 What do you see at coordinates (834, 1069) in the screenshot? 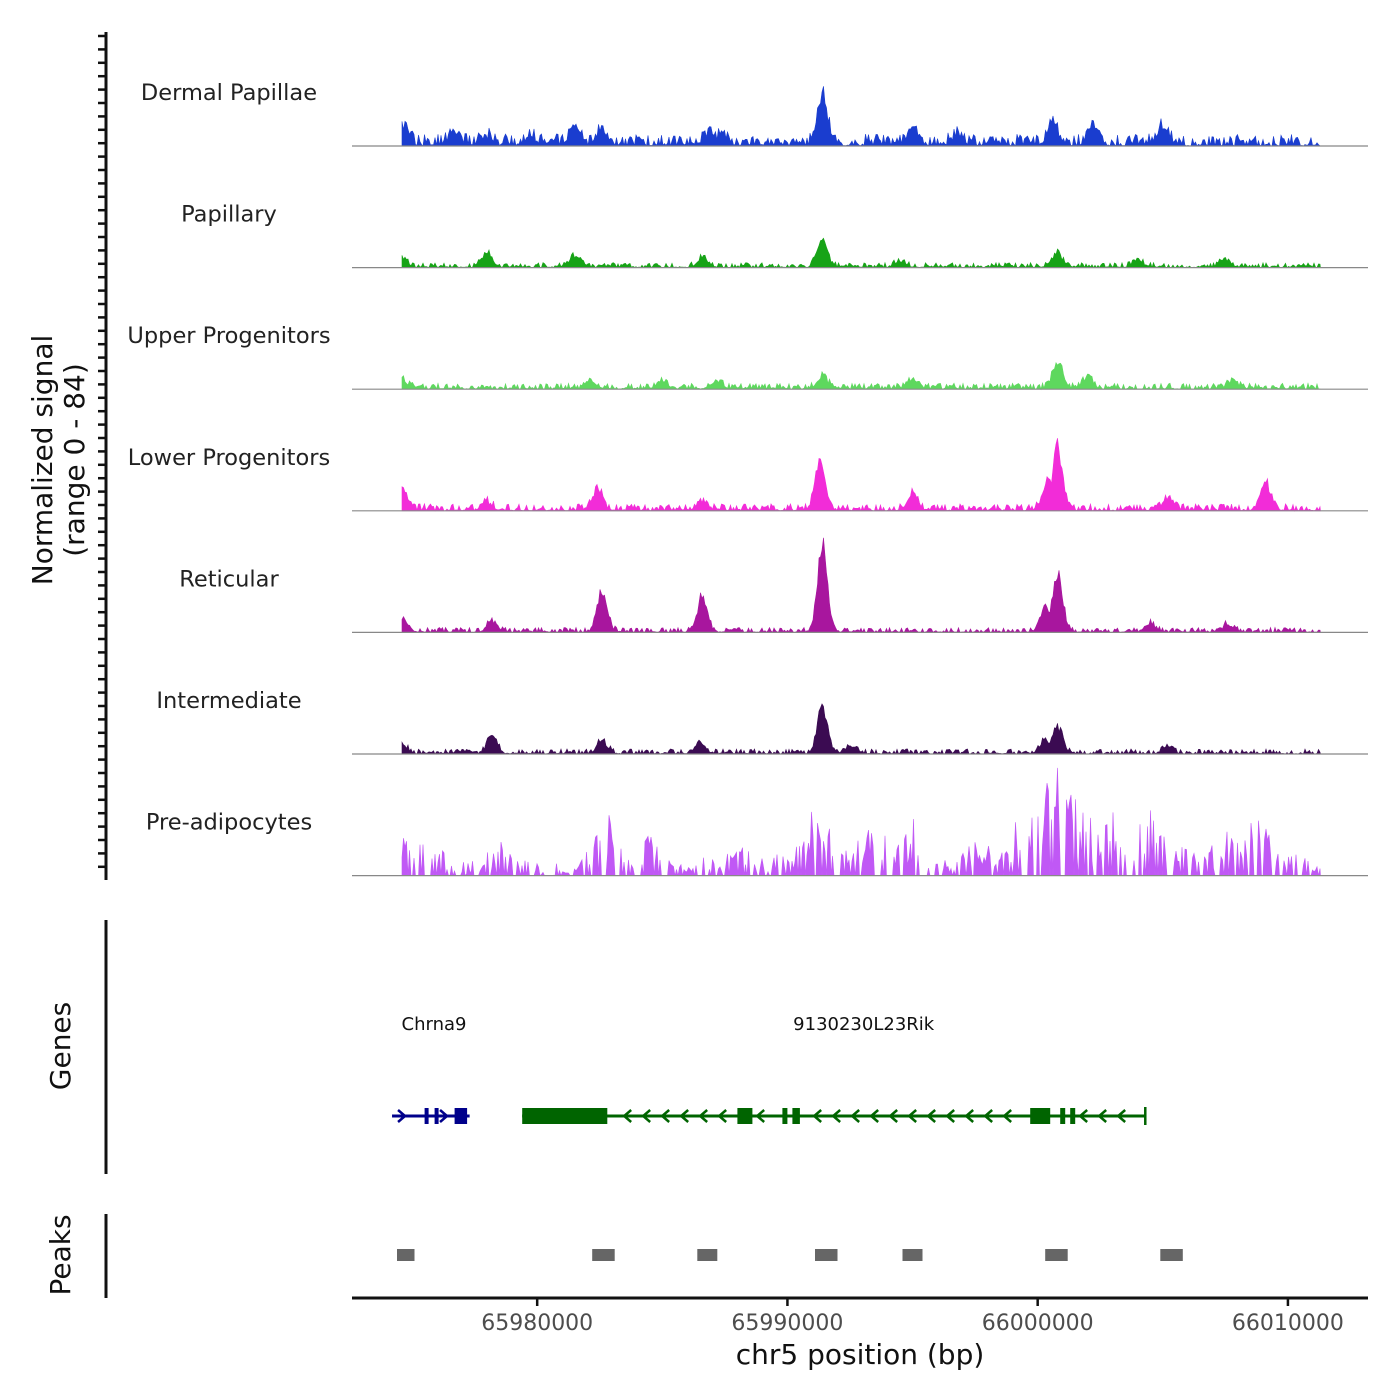
I see `gene-9130230l23rik: 9130230L23Rik` at bounding box center [834, 1069].